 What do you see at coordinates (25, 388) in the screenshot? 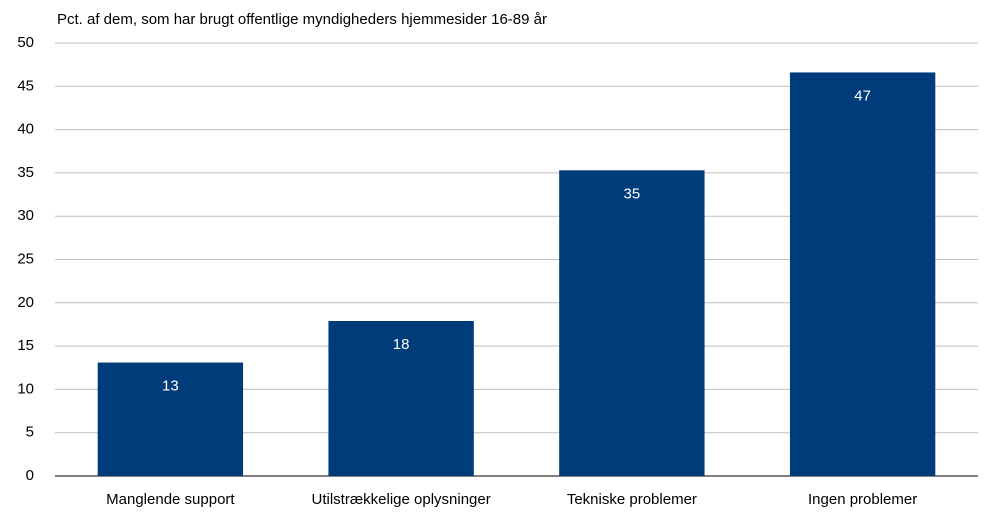
I see `y-tick-label: 10` at bounding box center [25, 388].